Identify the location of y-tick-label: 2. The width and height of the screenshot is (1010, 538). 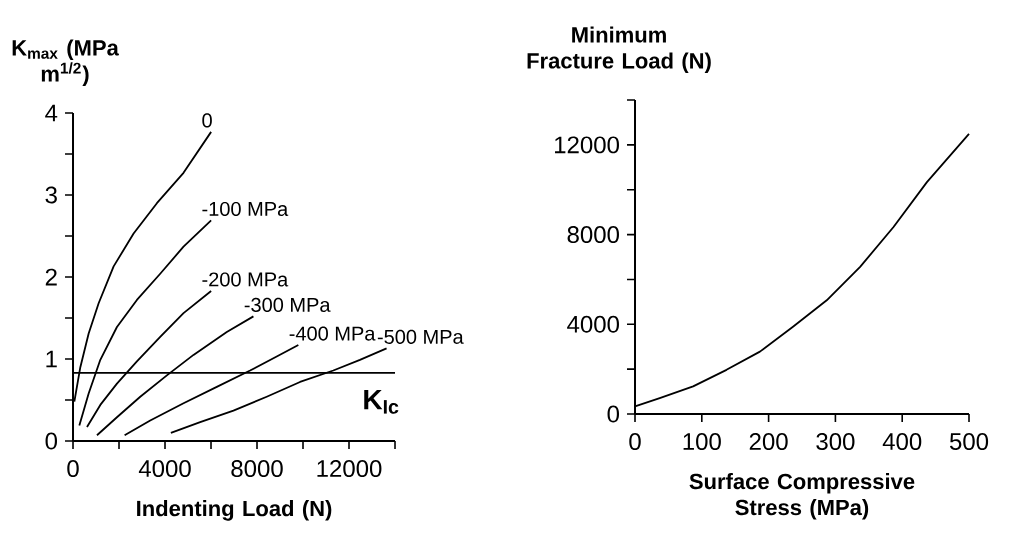
(51, 277).